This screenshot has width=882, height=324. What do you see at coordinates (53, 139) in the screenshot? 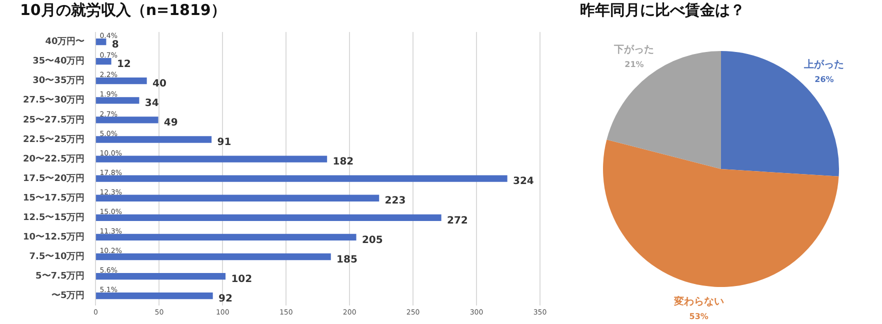
I see `y-tick-label: 22.5〜25万円` at bounding box center [53, 139].